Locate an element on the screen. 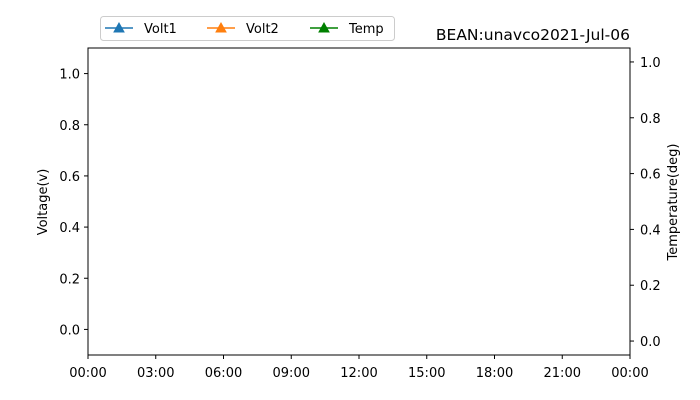 This screenshot has width=700, height=400. x-tick-label: 06:00 is located at coordinates (223, 373).